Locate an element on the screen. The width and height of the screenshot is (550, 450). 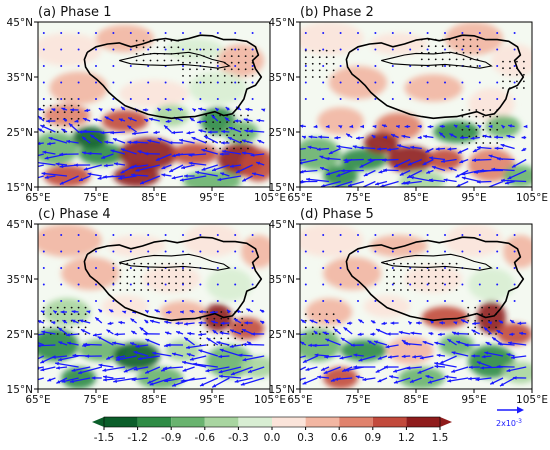
y-tick-label: 35°N is located at coordinates (282, 78).